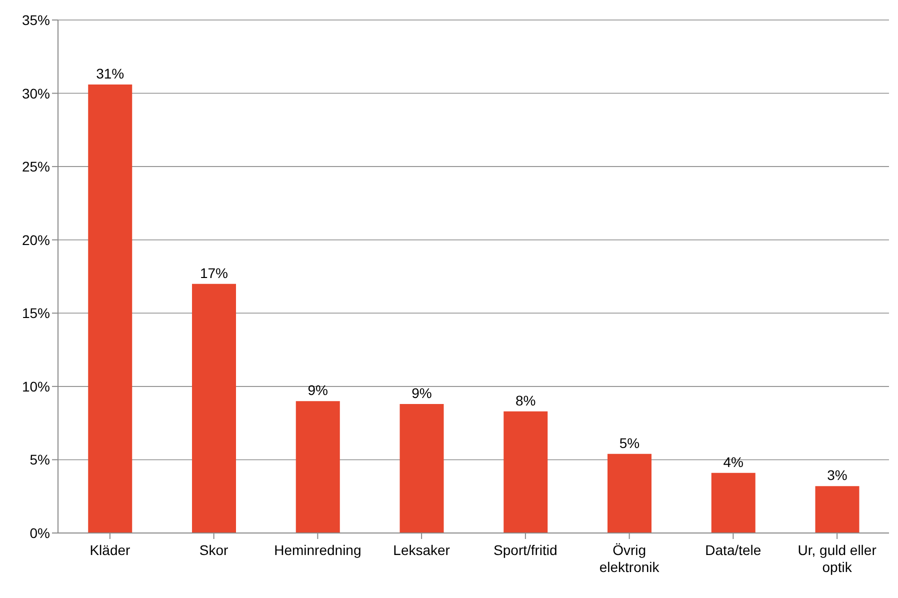 The image size is (898, 598). Describe the element at coordinates (40, 532) in the screenshot. I see `y-tick-label: 0%` at that location.